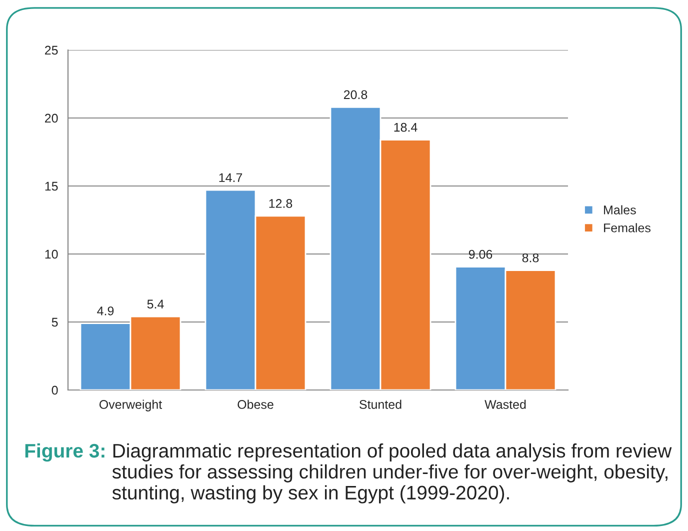 The image size is (688, 531). I want to click on data-label: 9.06, so click(480, 254).